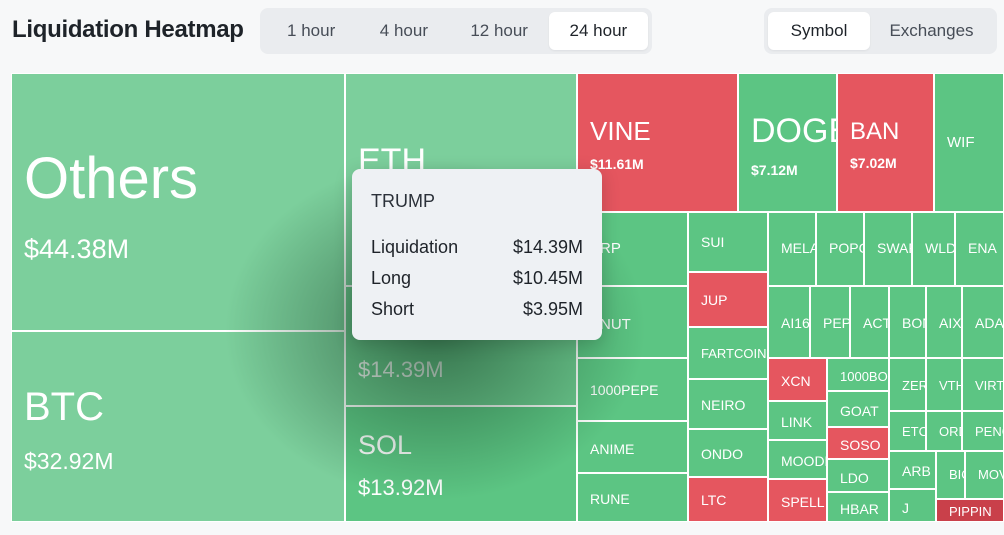 The width and height of the screenshot is (1004, 535). I want to click on cell-symbol: NEIRO, so click(723, 405).